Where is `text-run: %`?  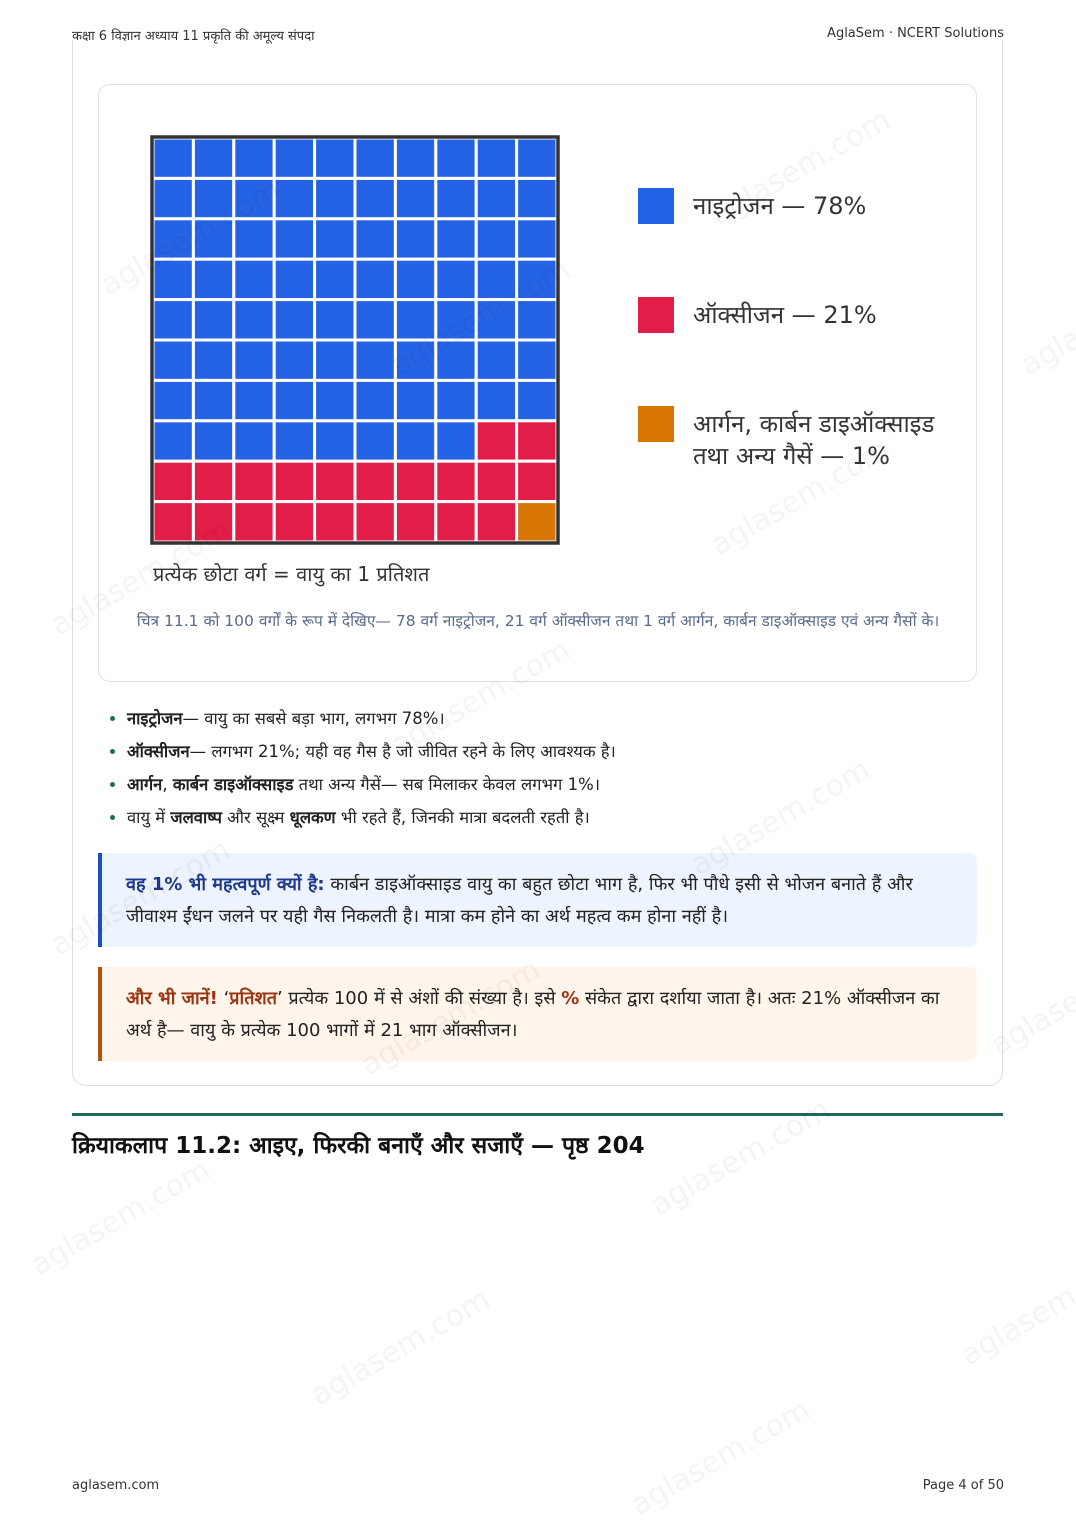 text-run: % is located at coordinates (570, 998).